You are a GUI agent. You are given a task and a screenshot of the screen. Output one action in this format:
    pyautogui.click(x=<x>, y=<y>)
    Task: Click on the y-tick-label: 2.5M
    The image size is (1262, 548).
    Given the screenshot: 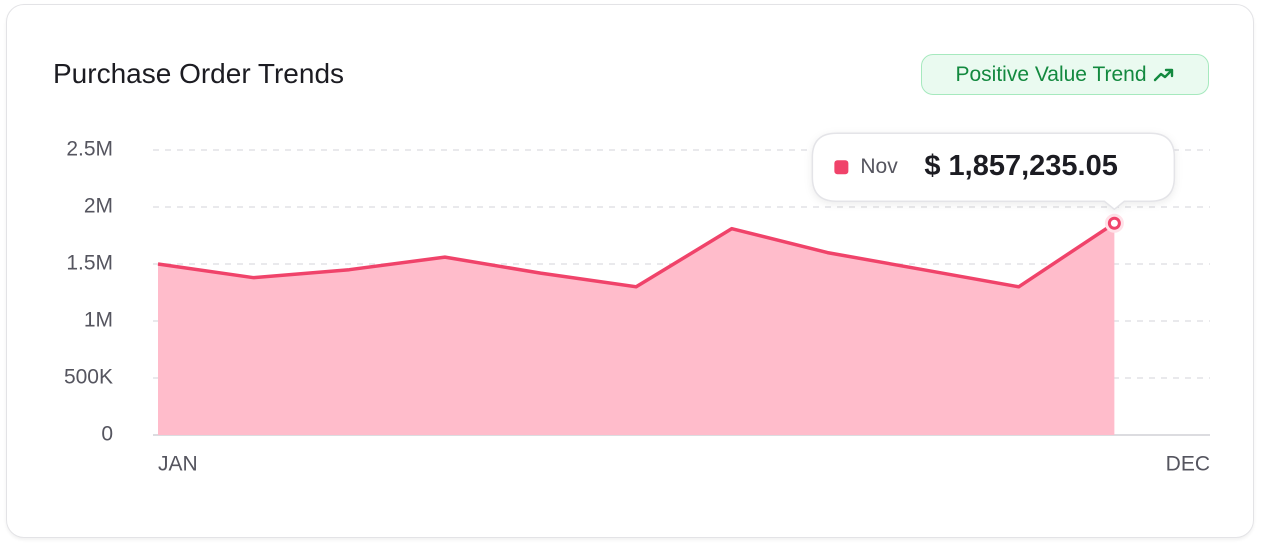 What is the action you would take?
    pyautogui.click(x=89, y=149)
    